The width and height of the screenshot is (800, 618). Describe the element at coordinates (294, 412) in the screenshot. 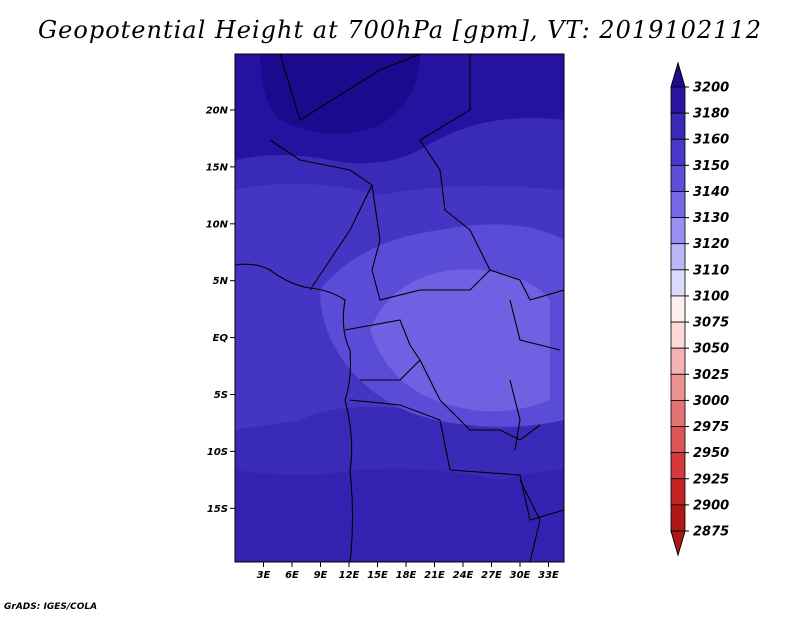

I see `coastline` at that location.